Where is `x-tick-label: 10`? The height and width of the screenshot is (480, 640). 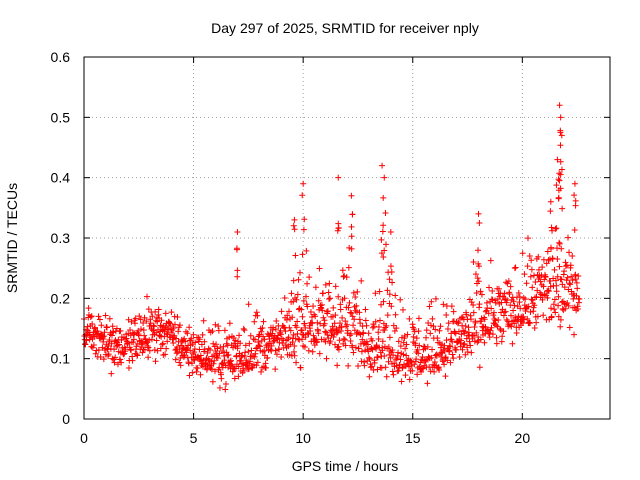 x-tick-label: 10 is located at coordinates (303, 438).